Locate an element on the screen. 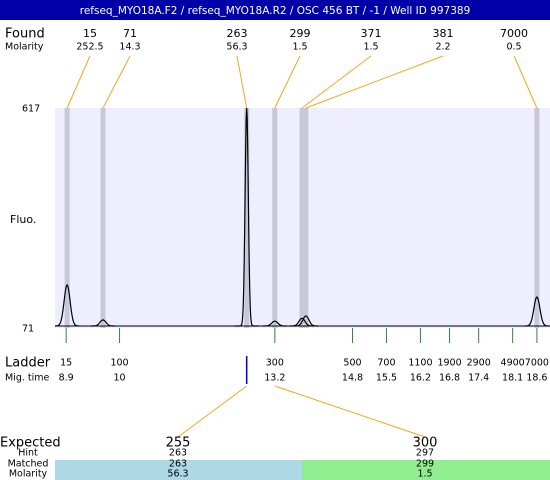  found-molarity: 14.3 is located at coordinates (129, 47).